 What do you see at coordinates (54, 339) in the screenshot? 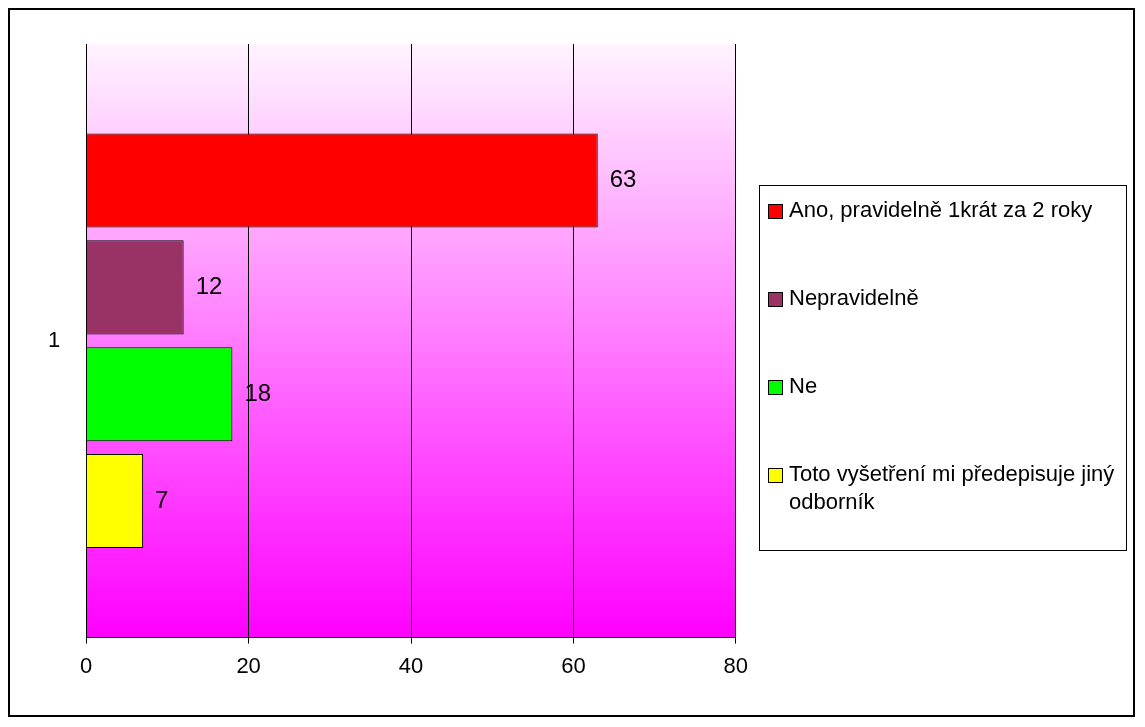
I see `y-tick-label: 1` at bounding box center [54, 339].